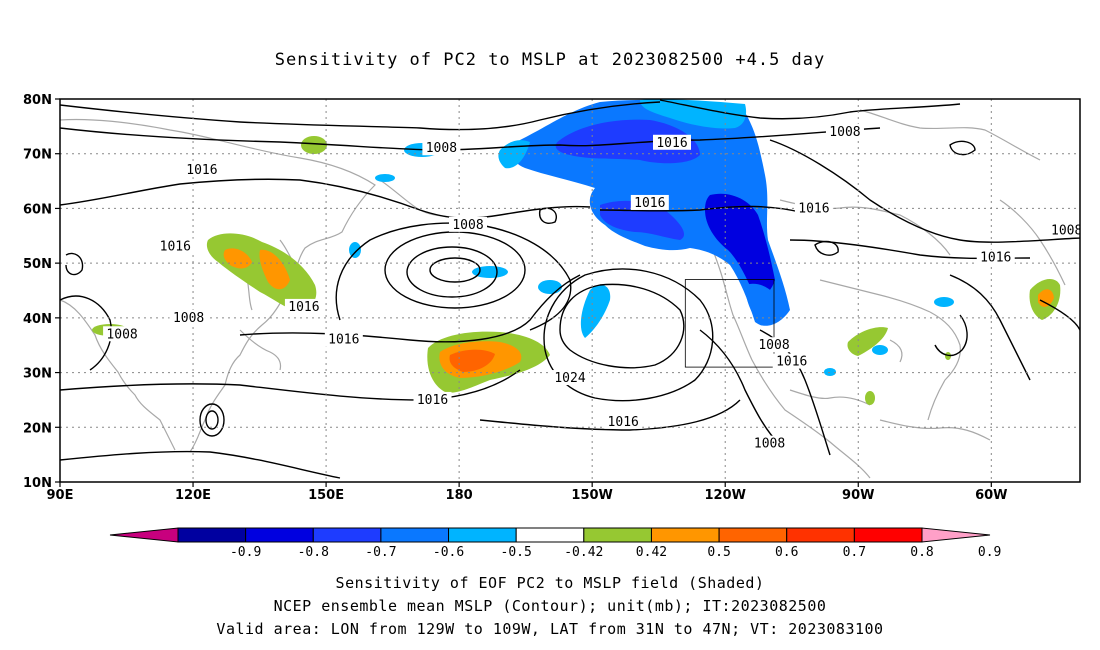 Image resolution: width=1100 pixels, height=650 pixels. Describe the element at coordinates (991, 495) in the screenshot. I see `lon-tick-label: 60W` at that location.